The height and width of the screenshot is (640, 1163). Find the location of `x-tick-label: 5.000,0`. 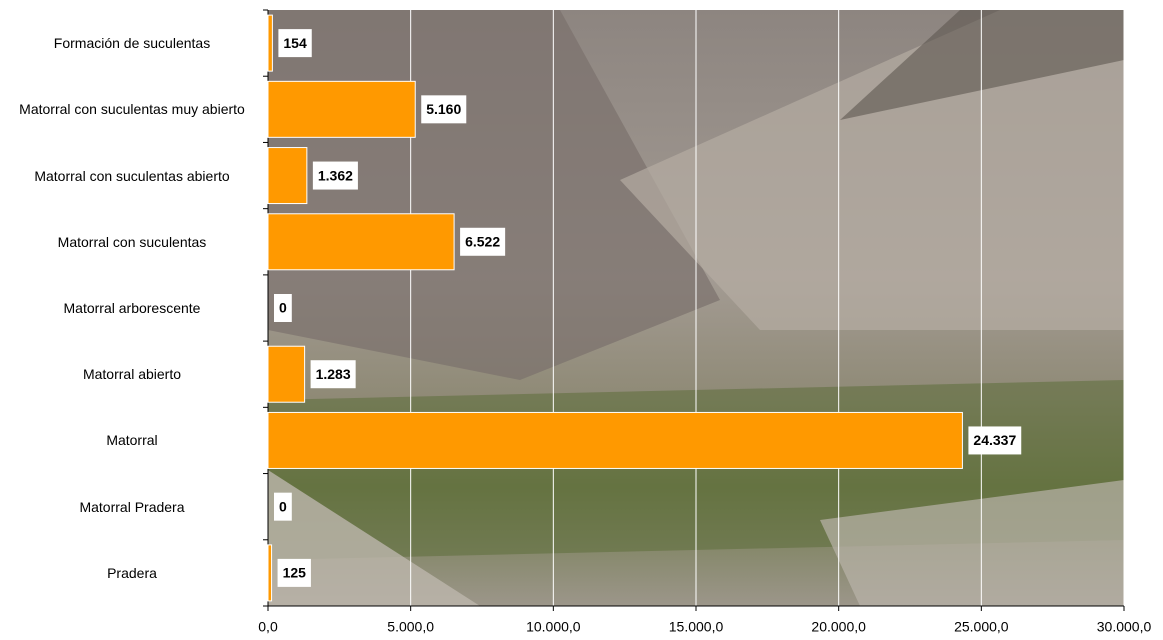

x-tick-label: 5.000,0 is located at coordinates (410, 627).